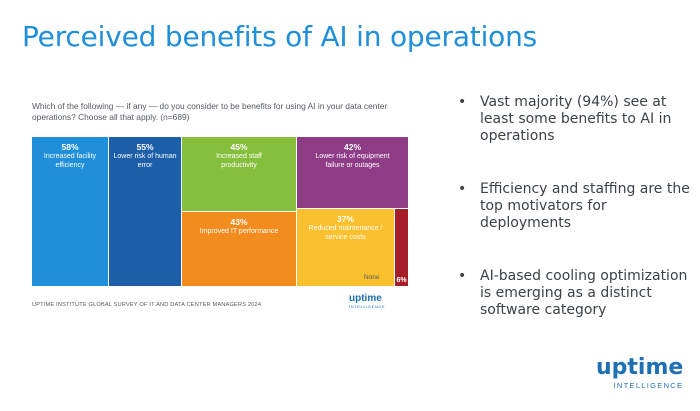 This screenshot has height=411, width=700. I want to click on uptime-logo-small: uptime INTELLIGENCE, so click(367, 301).